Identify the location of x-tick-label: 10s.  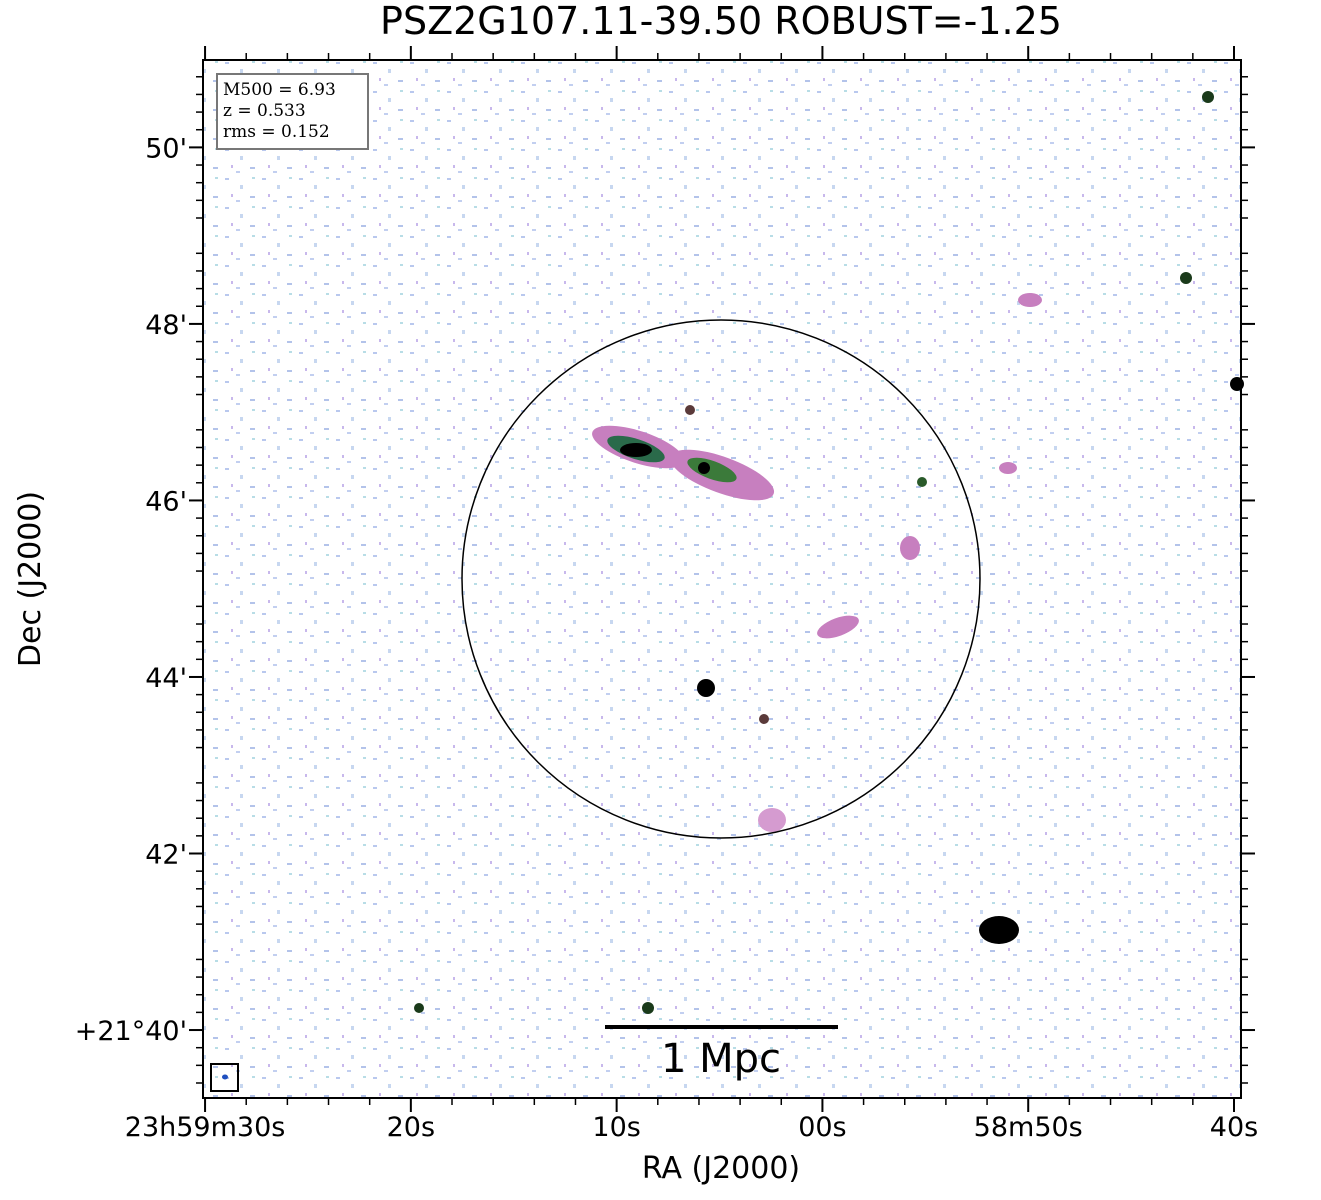
(616, 1127).